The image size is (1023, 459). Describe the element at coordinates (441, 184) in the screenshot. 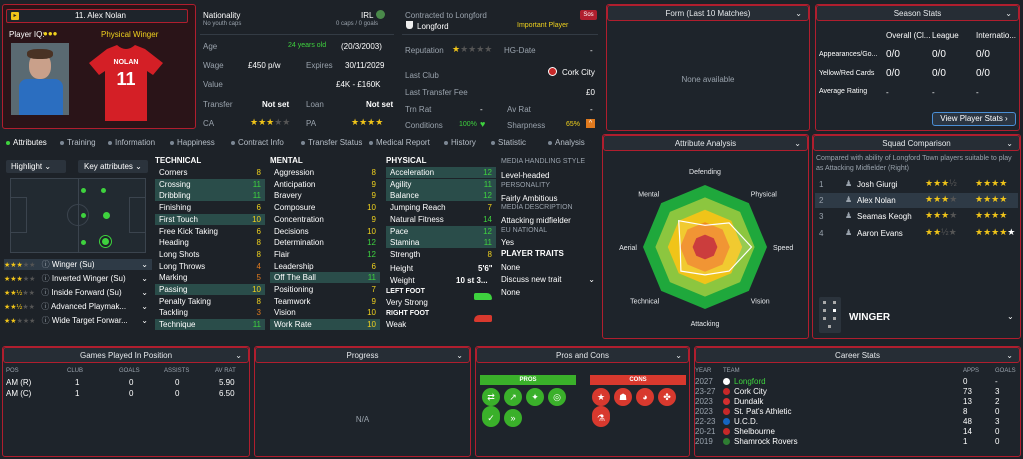

I see `attribute-row: Agility 11` at that location.